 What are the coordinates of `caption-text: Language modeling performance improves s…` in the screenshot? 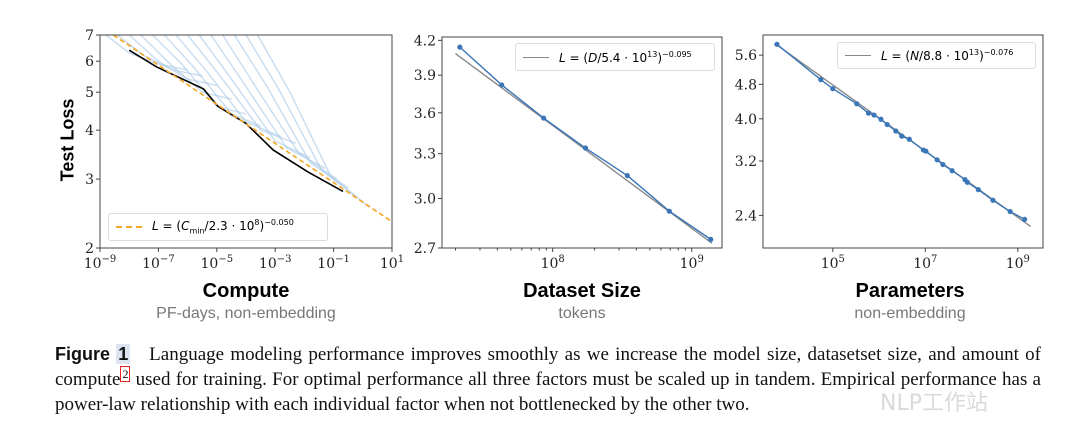 It's located at (548, 367).